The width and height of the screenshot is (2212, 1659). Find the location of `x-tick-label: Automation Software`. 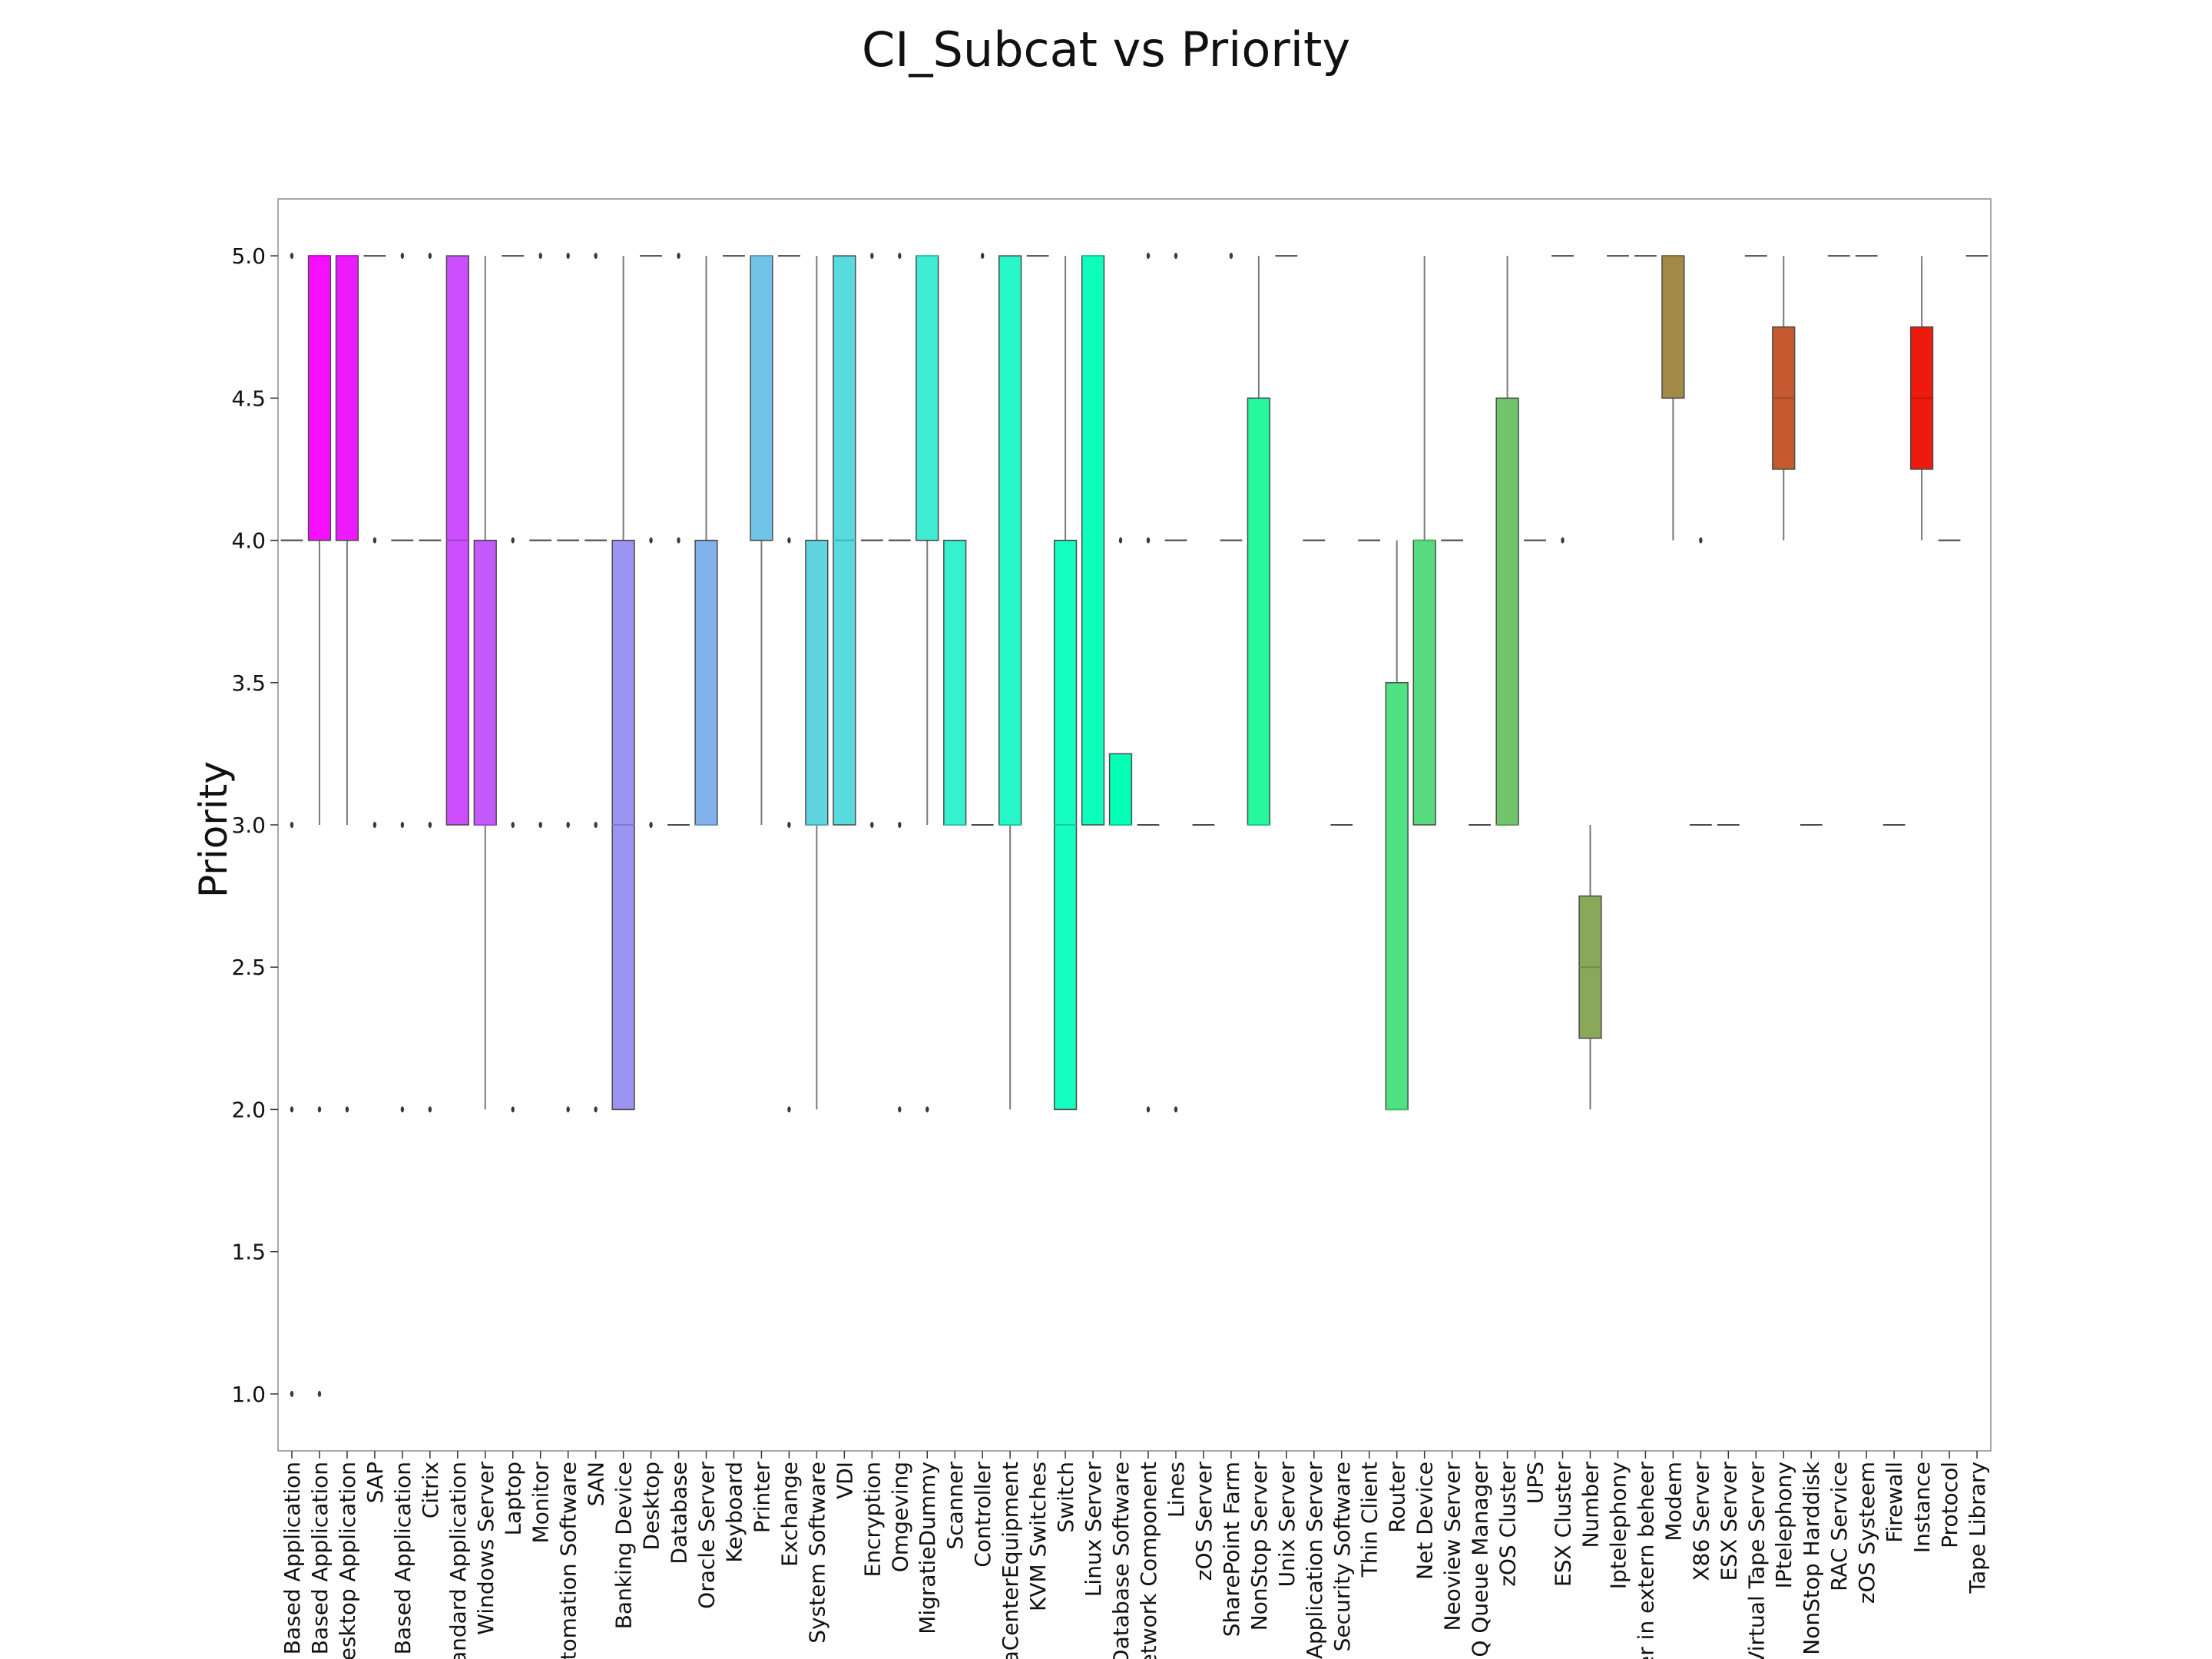

x-tick-label: Automation Software is located at coordinates (568, 1560).